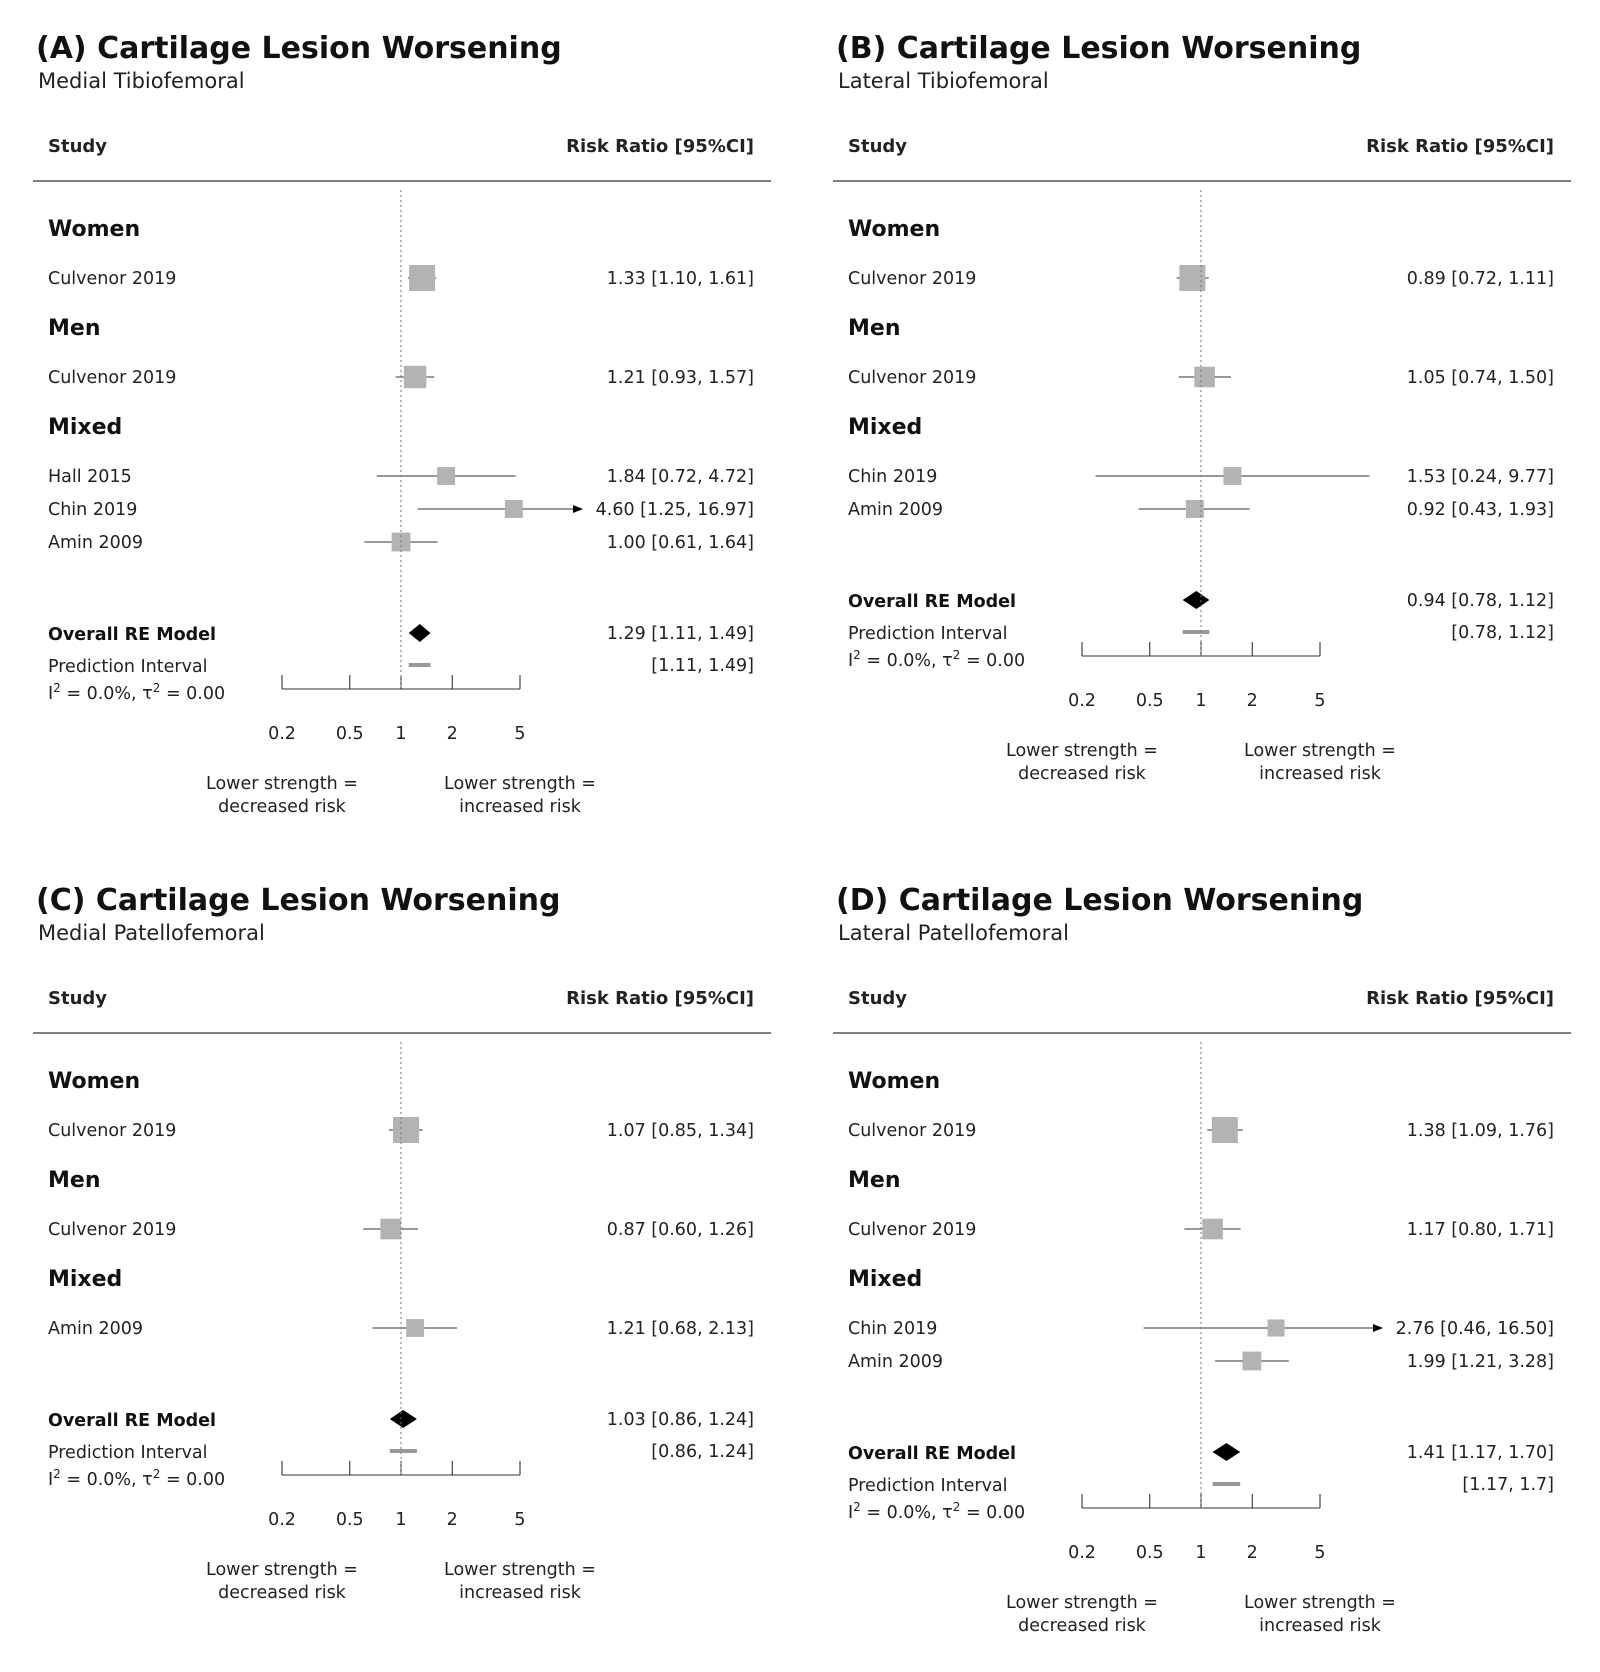  Describe the element at coordinates (1480, 1362) in the screenshot. I see `study-risk-ratio-value: 1.99 [1.21, 3.28]` at that location.